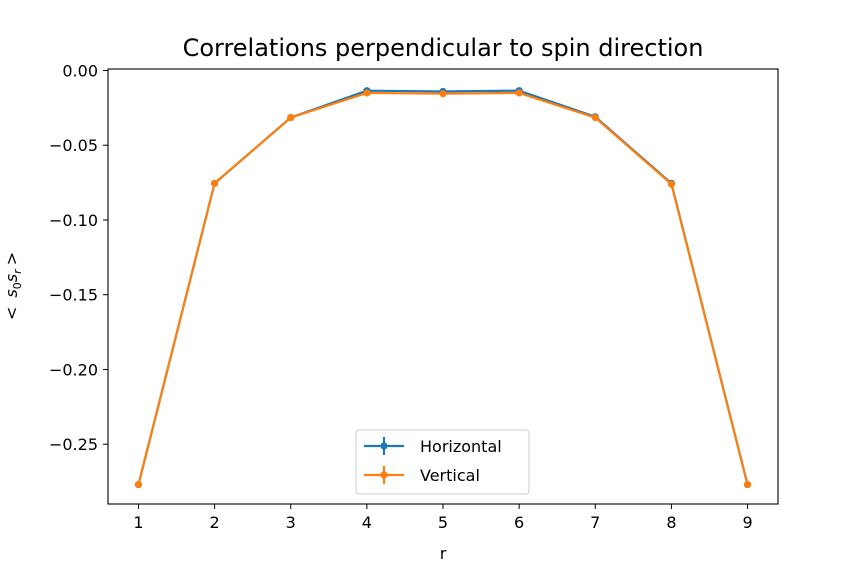 The height and width of the screenshot is (576, 864). Describe the element at coordinates (73, 369) in the screenshot. I see `y-tick-label: −0.20` at that location.